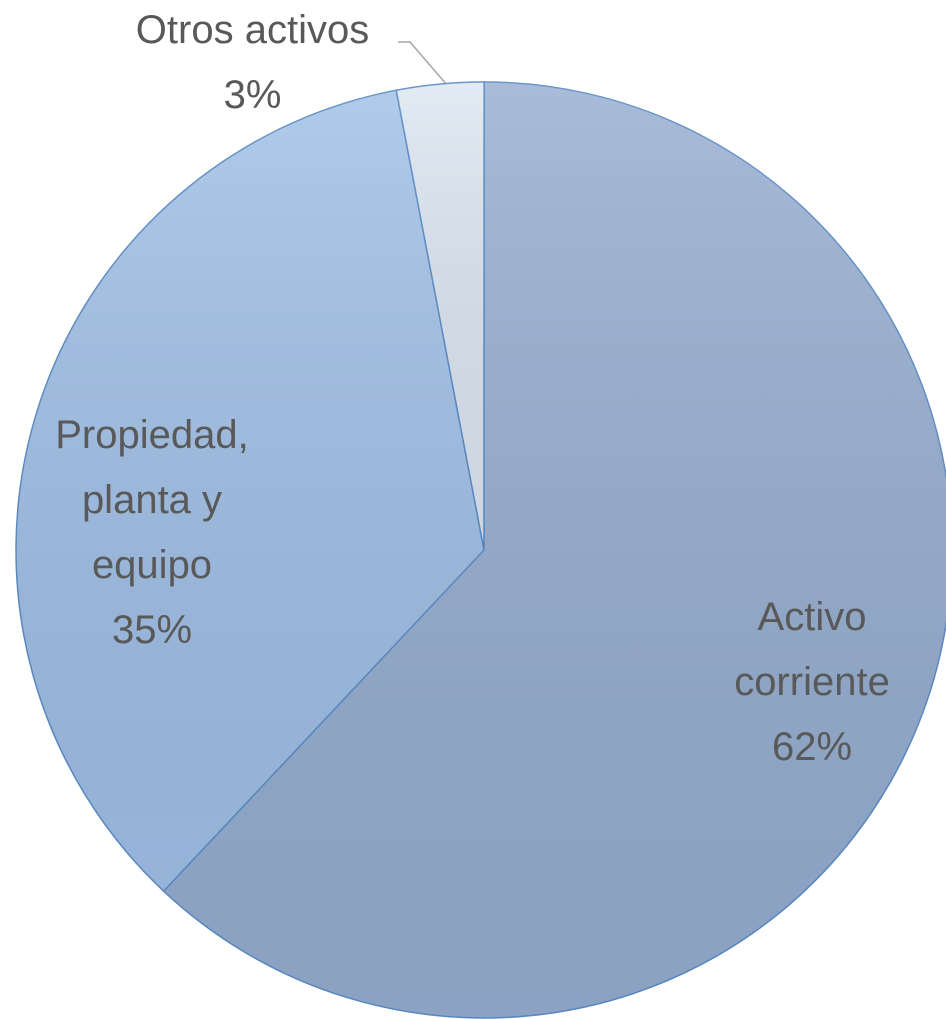  What do you see at coordinates (152, 500) in the screenshot?
I see `category-label: Propiedad, planta y equipo` at bounding box center [152, 500].